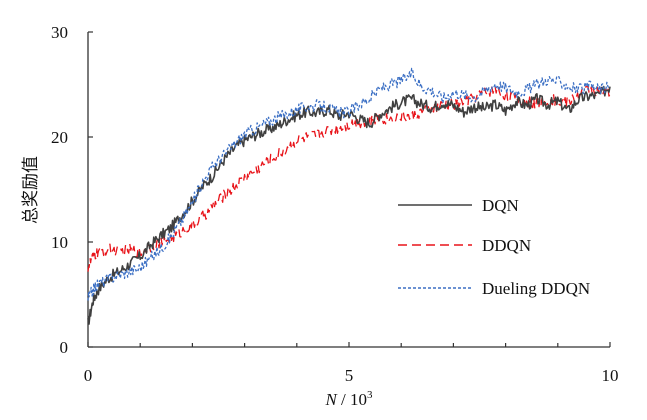  What do you see at coordinates (500, 205) in the screenshot?
I see `legend-label: DQN` at bounding box center [500, 205].